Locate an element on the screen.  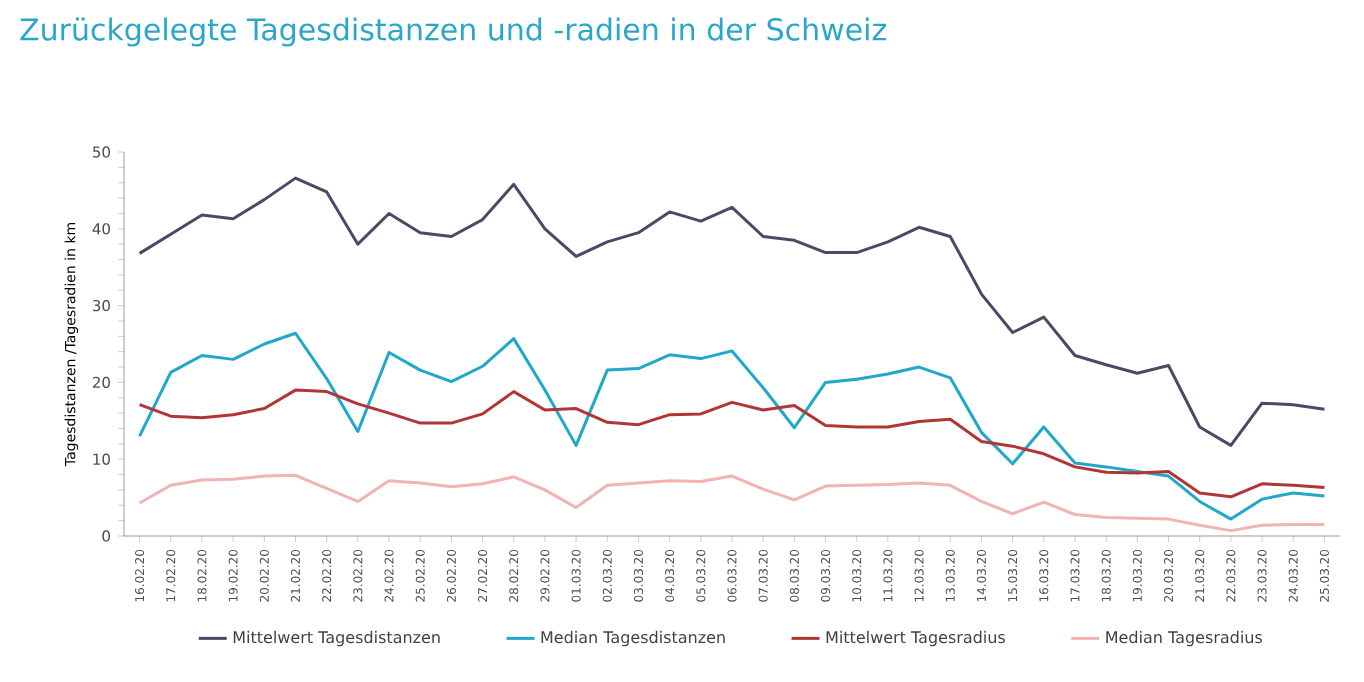
line-series is located at coordinates (732, 443).